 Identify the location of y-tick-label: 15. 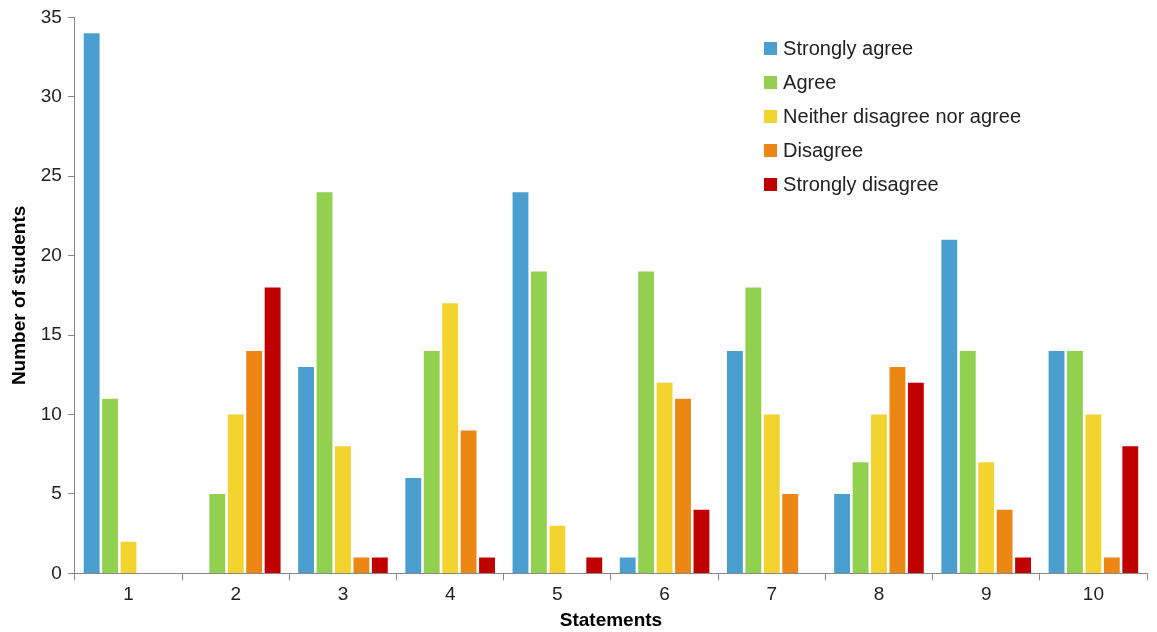
(51, 334).